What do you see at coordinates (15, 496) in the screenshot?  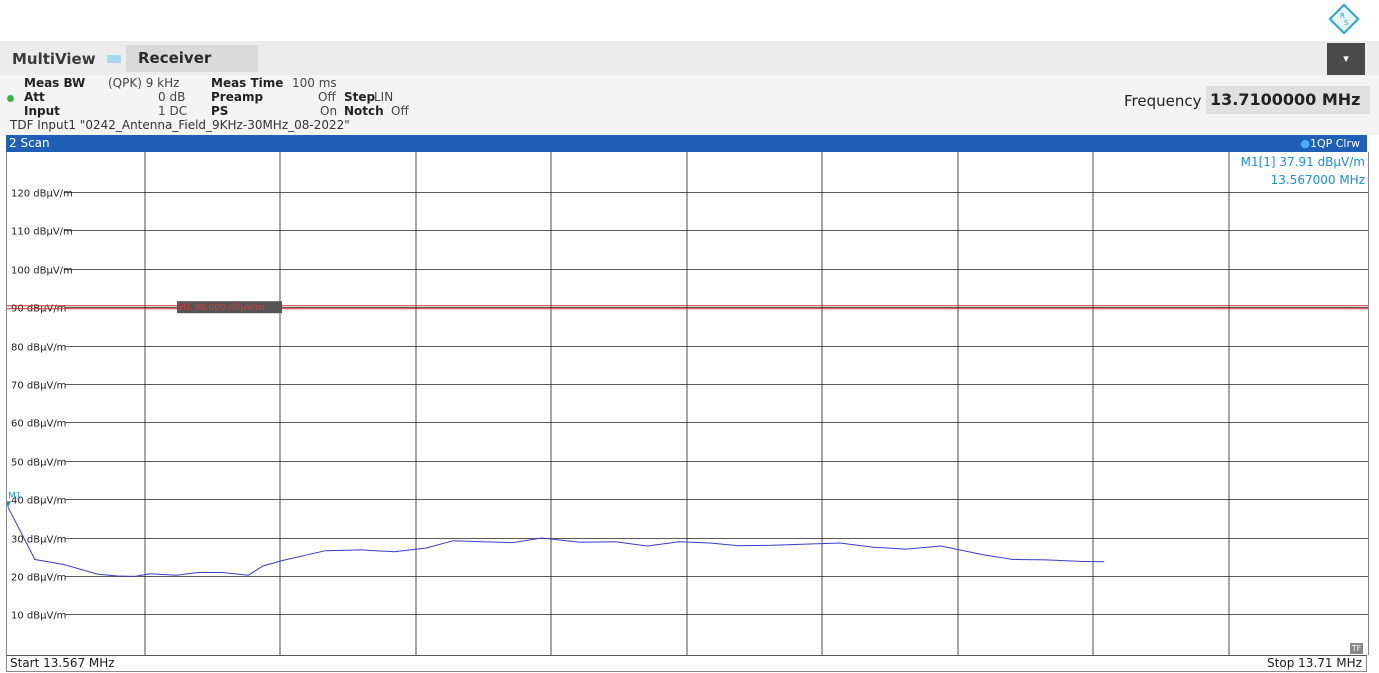 I see `marker-m1-label: M1` at bounding box center [15, 496].